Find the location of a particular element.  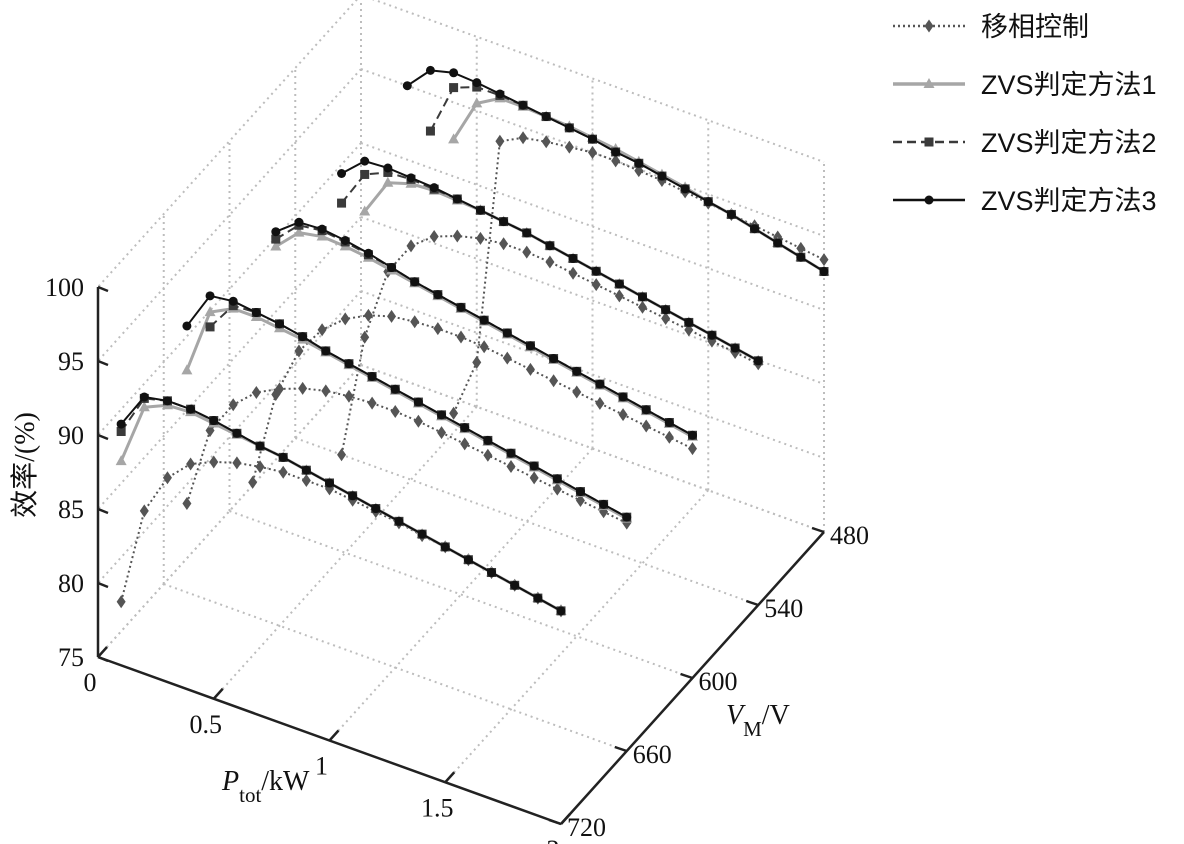

series-4-v720 is located at coordinates (341, 504).